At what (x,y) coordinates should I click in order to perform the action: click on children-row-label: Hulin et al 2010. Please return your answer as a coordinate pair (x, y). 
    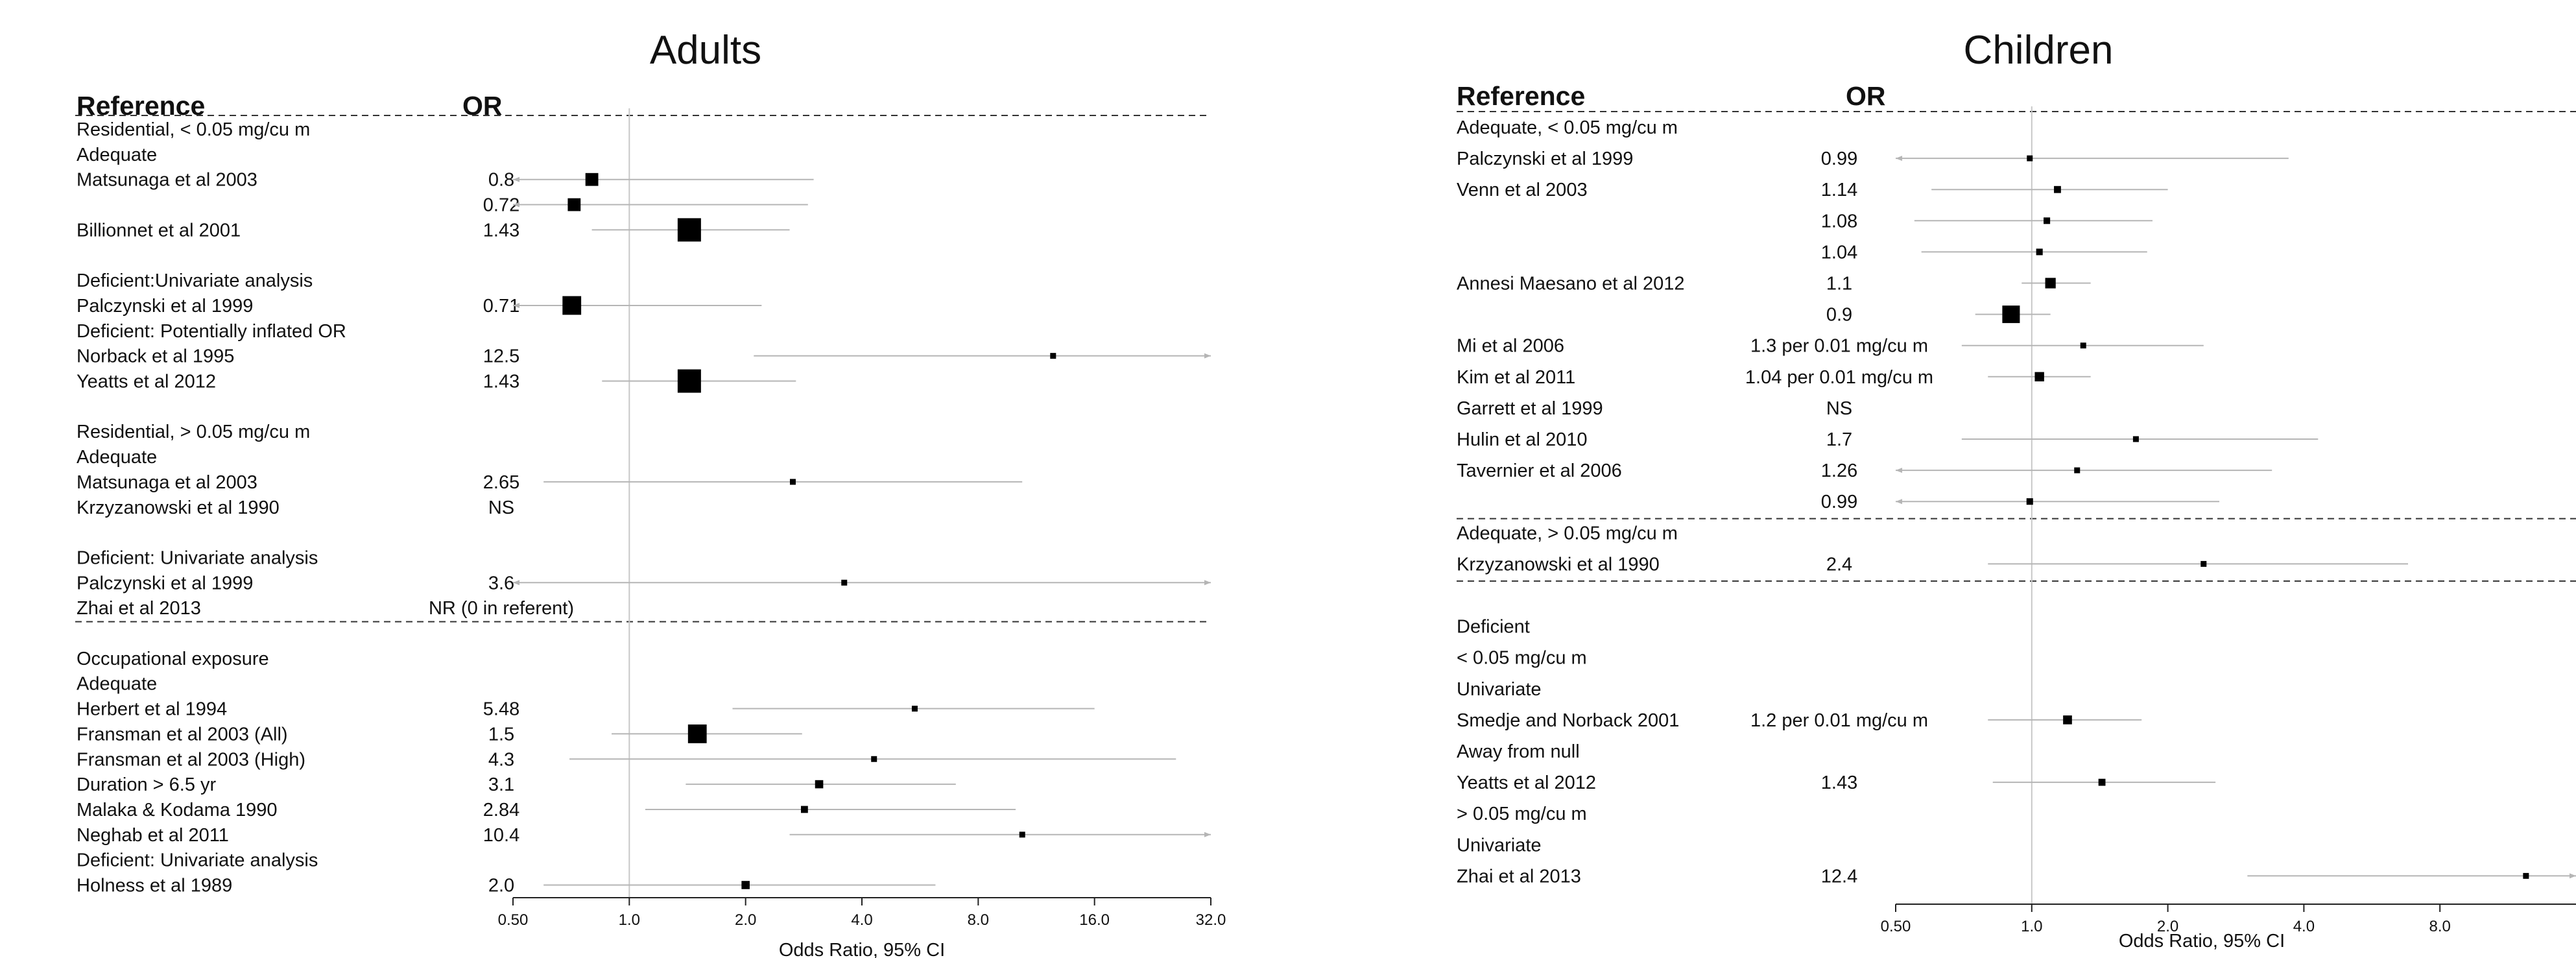
    Looking at the image, I should click on (1522, 439).